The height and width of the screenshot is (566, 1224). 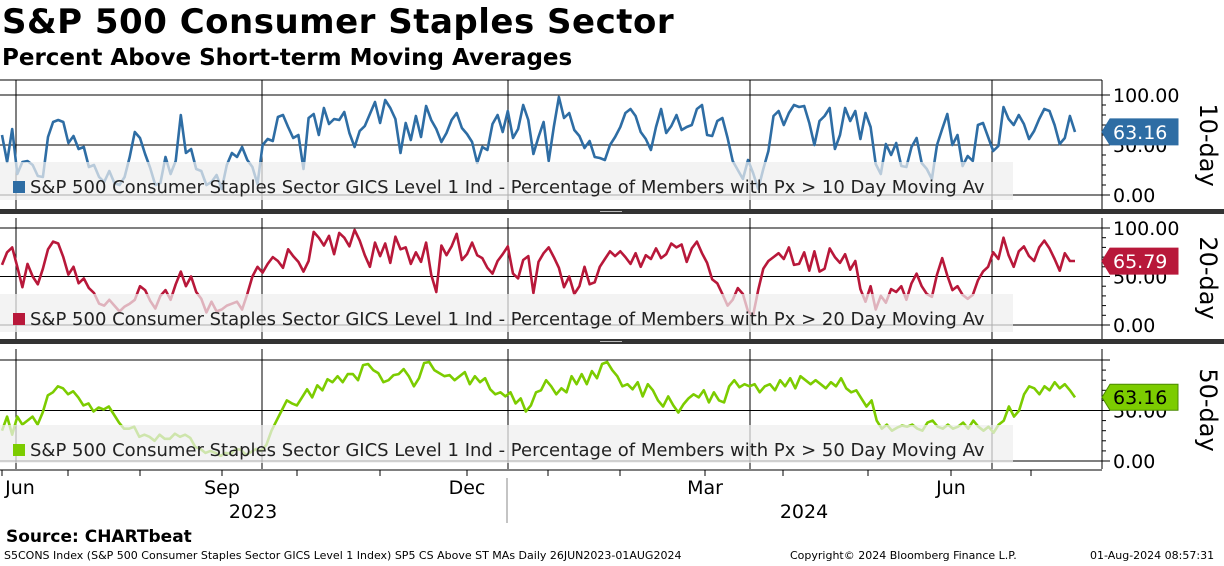 I want to click on panel-20-day-series-line, so click(x=537, y=272).